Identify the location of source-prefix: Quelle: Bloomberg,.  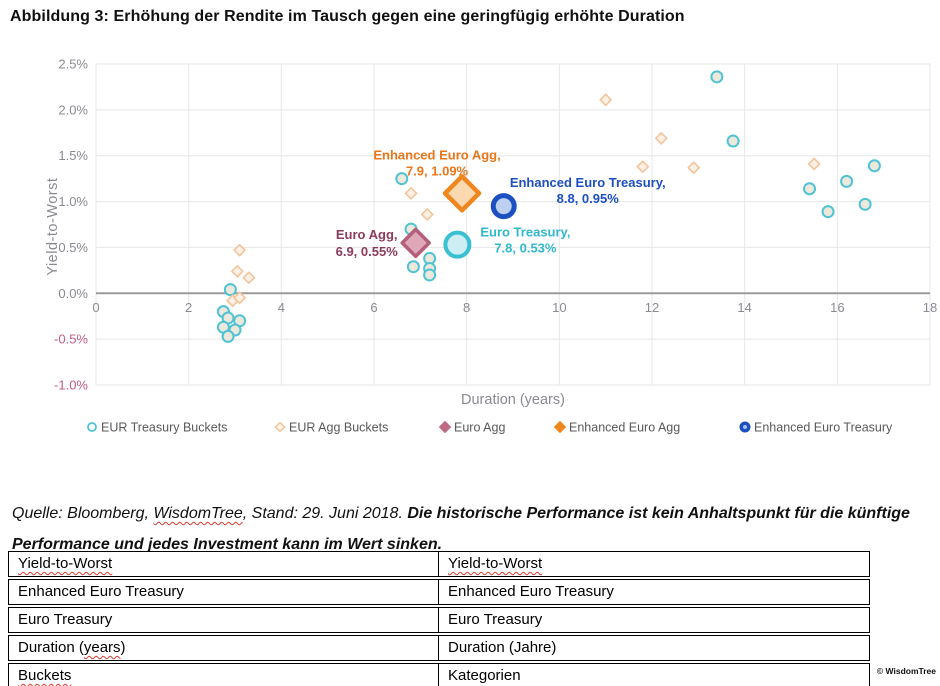
(83, 513).